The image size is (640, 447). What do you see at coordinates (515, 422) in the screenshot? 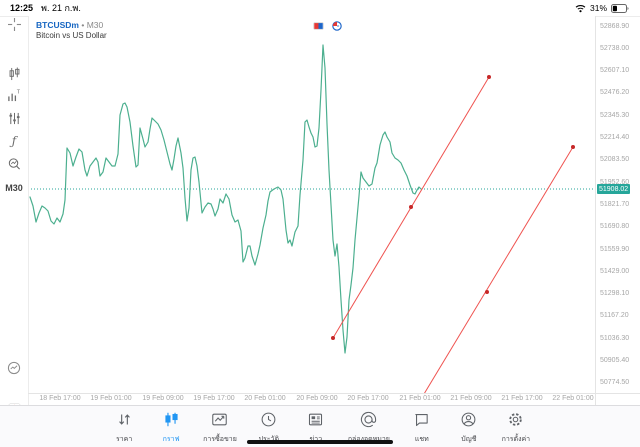
I see `settings-gear-icon` at bounding box center [515, 422].